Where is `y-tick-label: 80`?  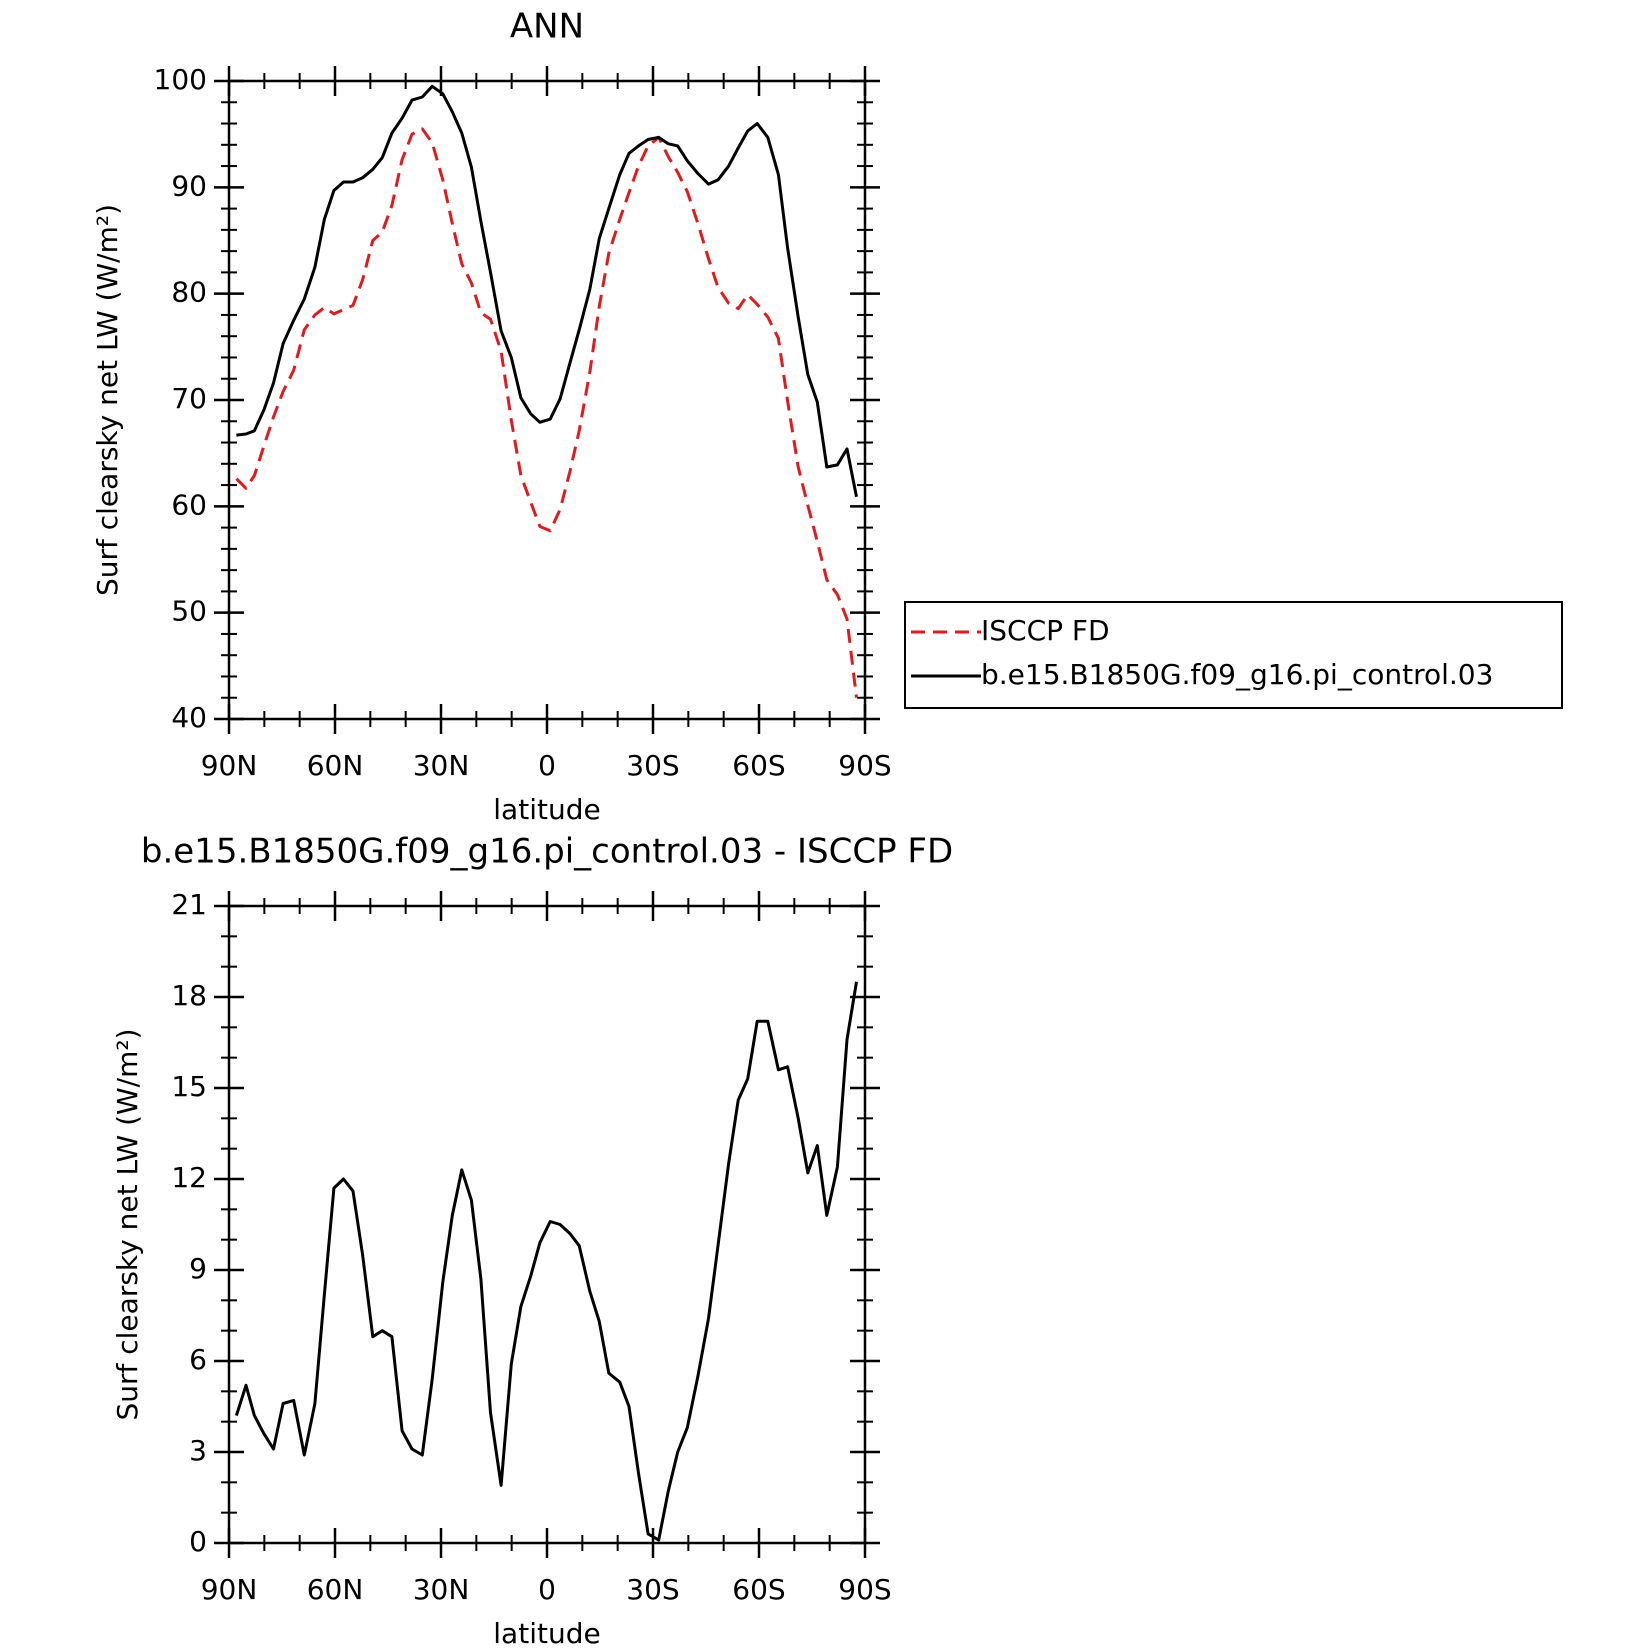
y-tick-label: 80 is located at coordinates (189, 292).